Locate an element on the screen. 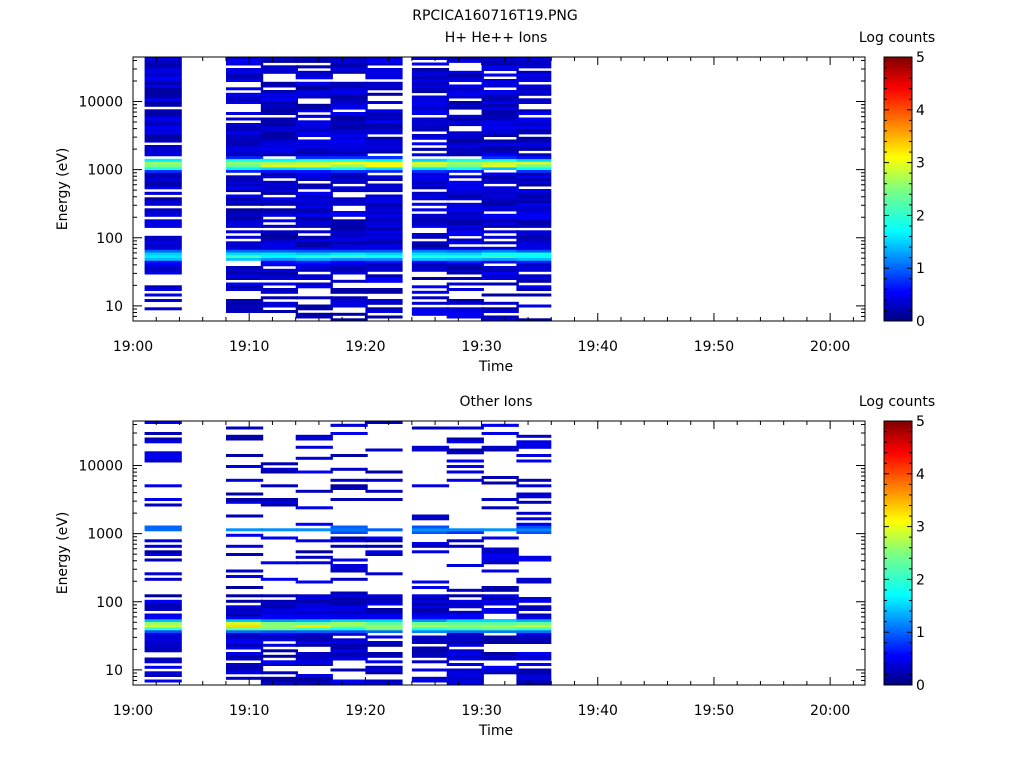  x-tick-label: 19:00 is located at coordinates (133, 711).